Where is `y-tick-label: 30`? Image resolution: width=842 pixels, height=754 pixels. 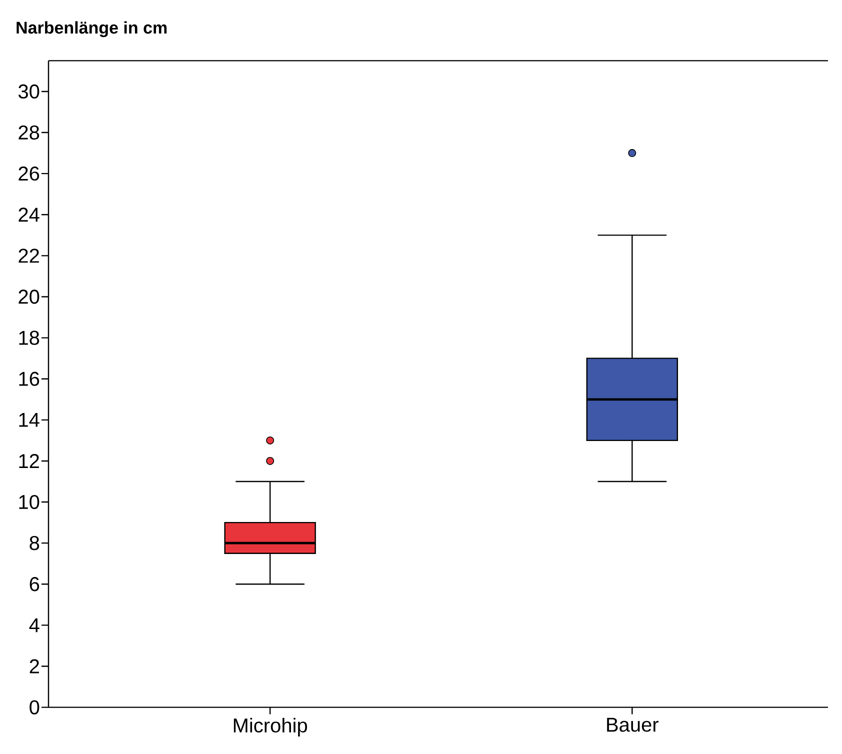 y-tick-label: 30 is located at coordinates (29, 91).